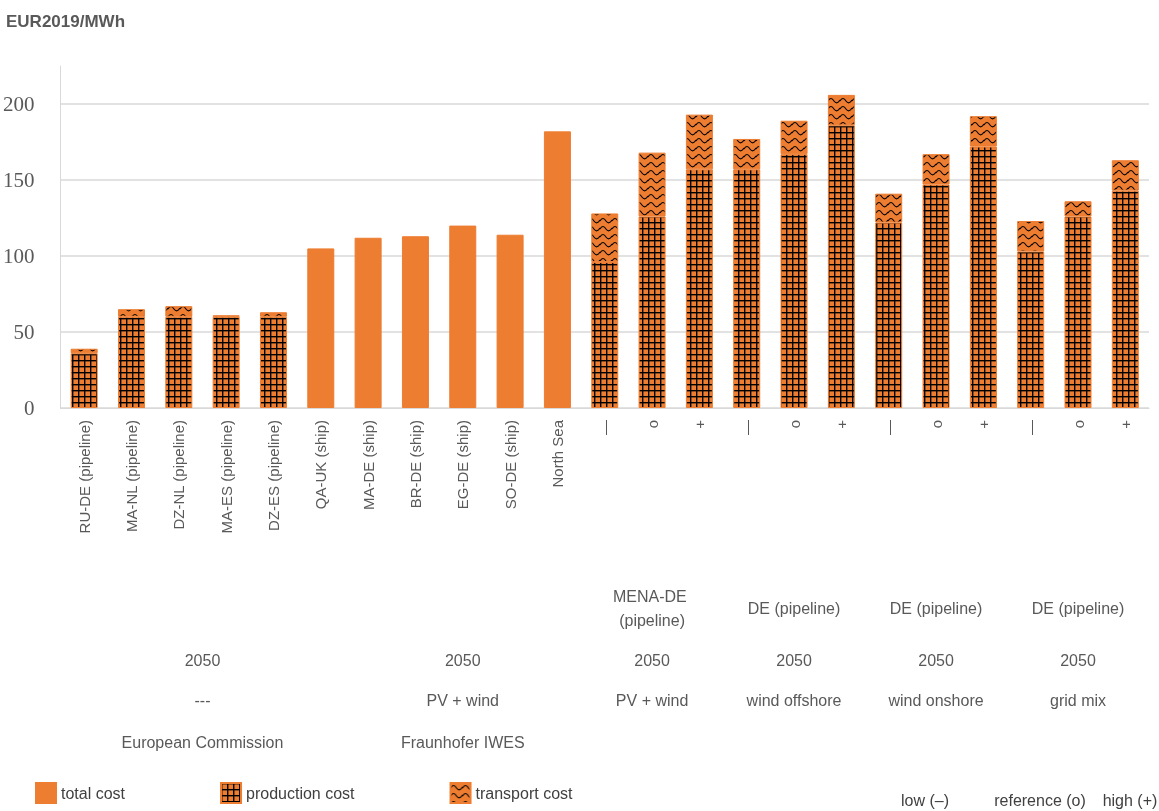  What do you see at coordinates (202, 742) in the screenshot?
I see `text: European Commission` at bounding box center [202, 742].